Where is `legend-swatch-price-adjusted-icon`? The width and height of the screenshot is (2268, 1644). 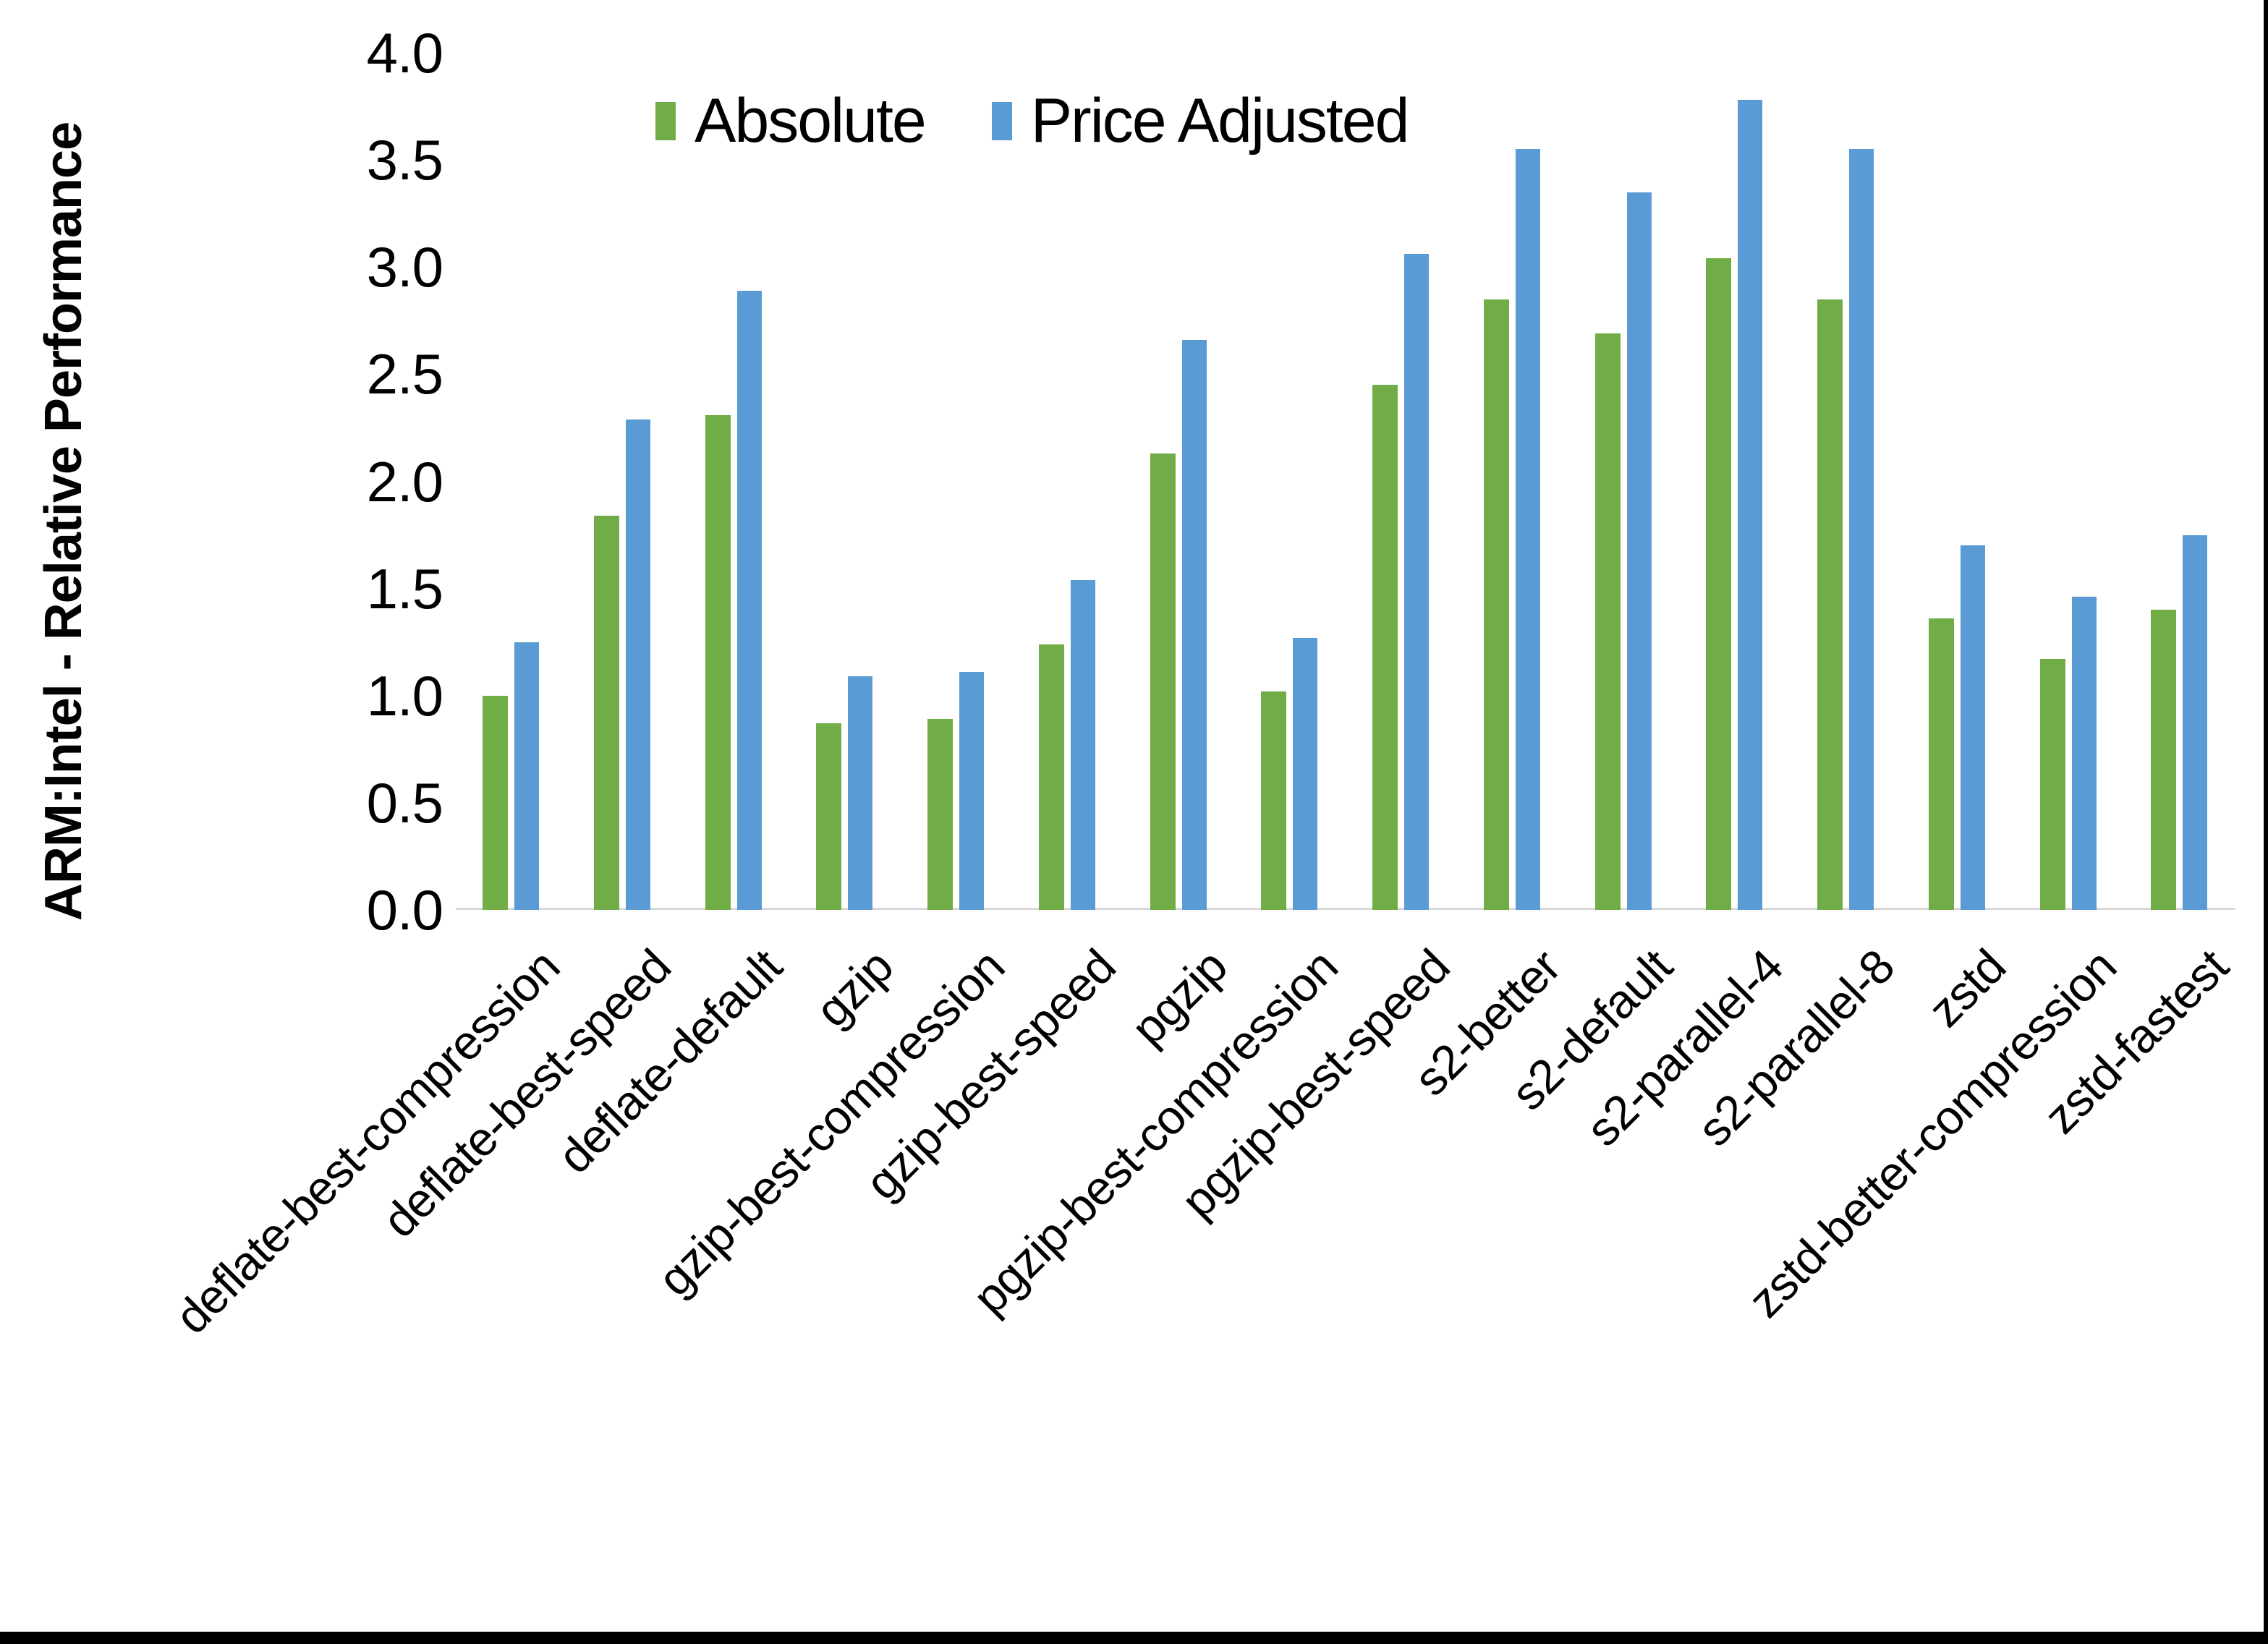 legend-swatch-price-adjusted-icon is located at coordinates (1002, 121).